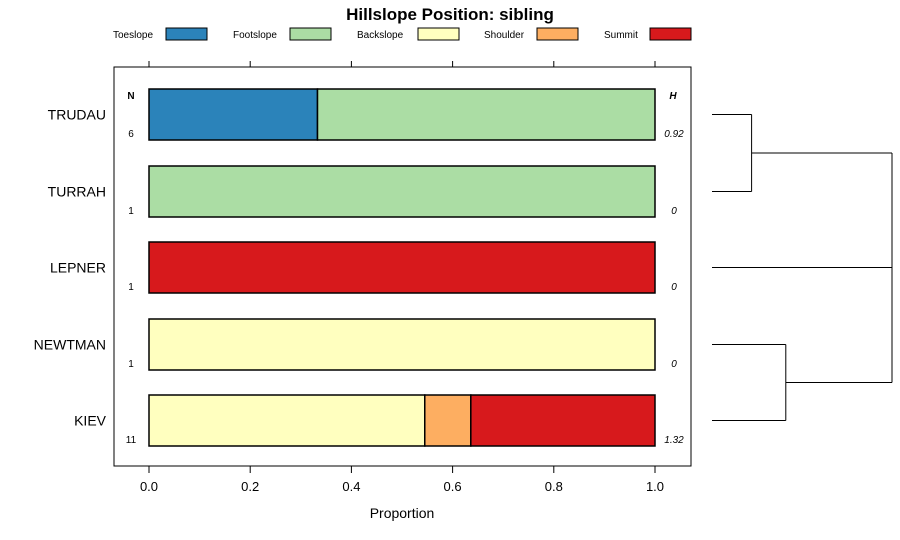 This screenshot has height=540, width=900. Describe the element at coordinates (438, 34) in the screenshot. I see `legend-swatch-backslope` at that location.